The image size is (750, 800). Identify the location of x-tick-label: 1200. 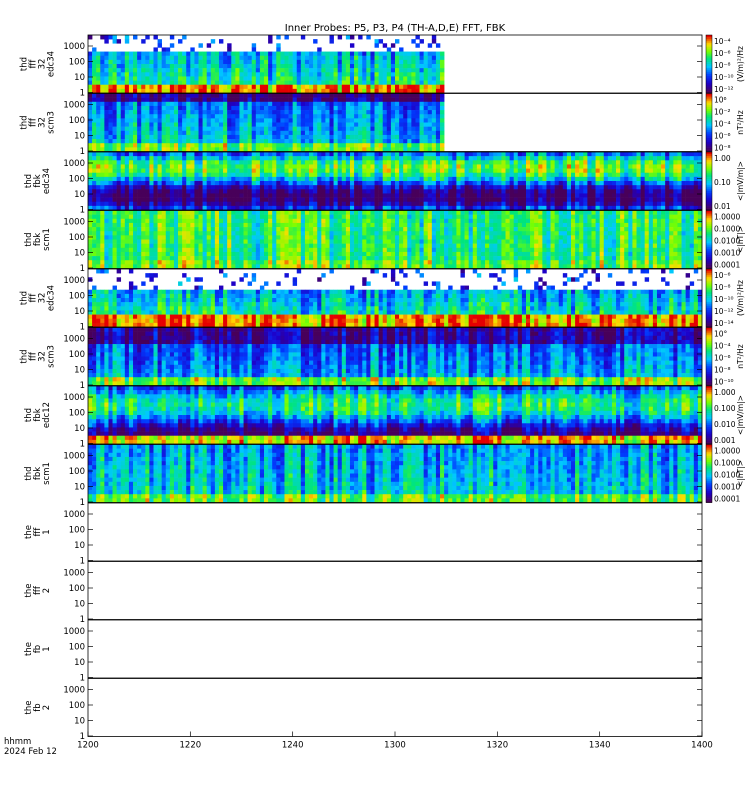
(88, 746).